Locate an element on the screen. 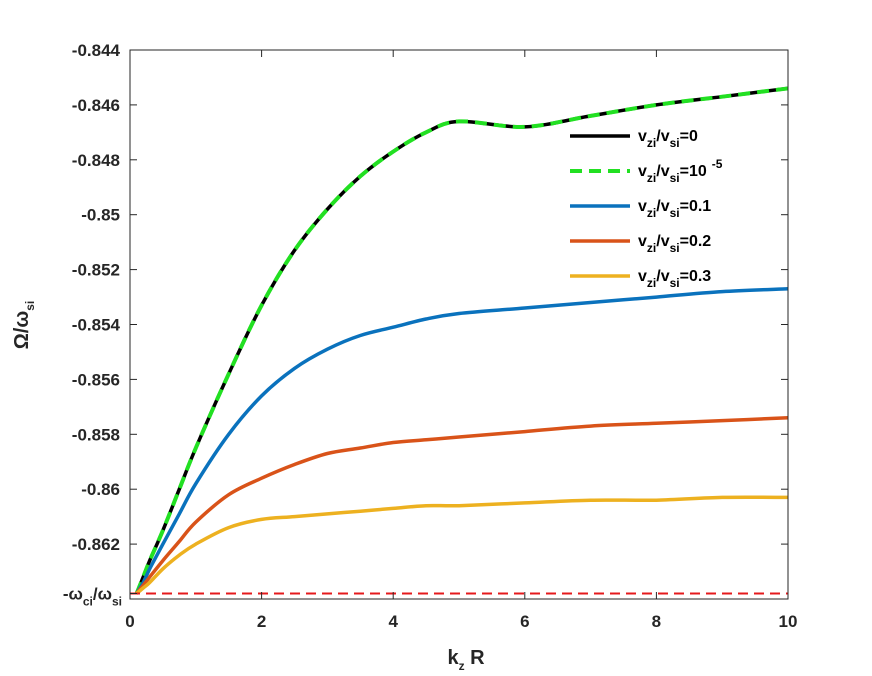 This screenshot has width=872, height=676. x-tick-label: 2 is located at coordinates (261, 621).